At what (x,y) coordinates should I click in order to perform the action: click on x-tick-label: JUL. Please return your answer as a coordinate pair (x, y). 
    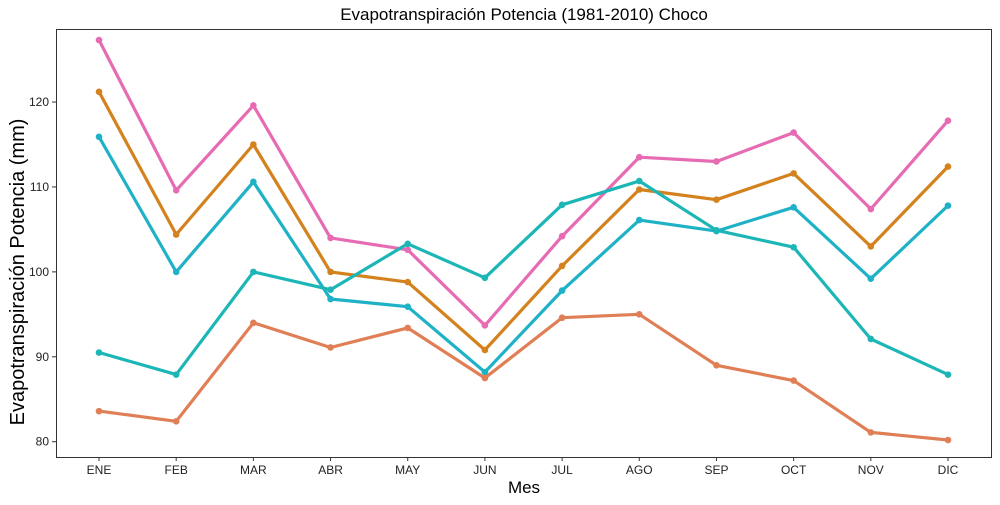
    Looking at the image, I should click on (562, 470).